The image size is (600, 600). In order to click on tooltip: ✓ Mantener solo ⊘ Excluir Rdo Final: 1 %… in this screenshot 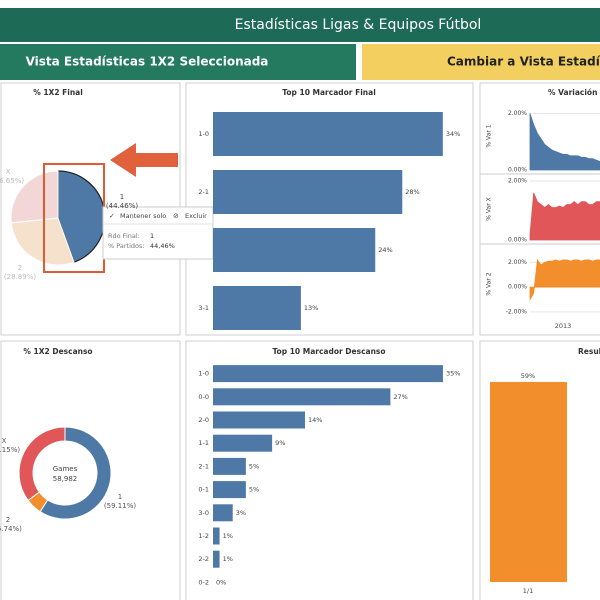, I will do `click(158, 233)`.